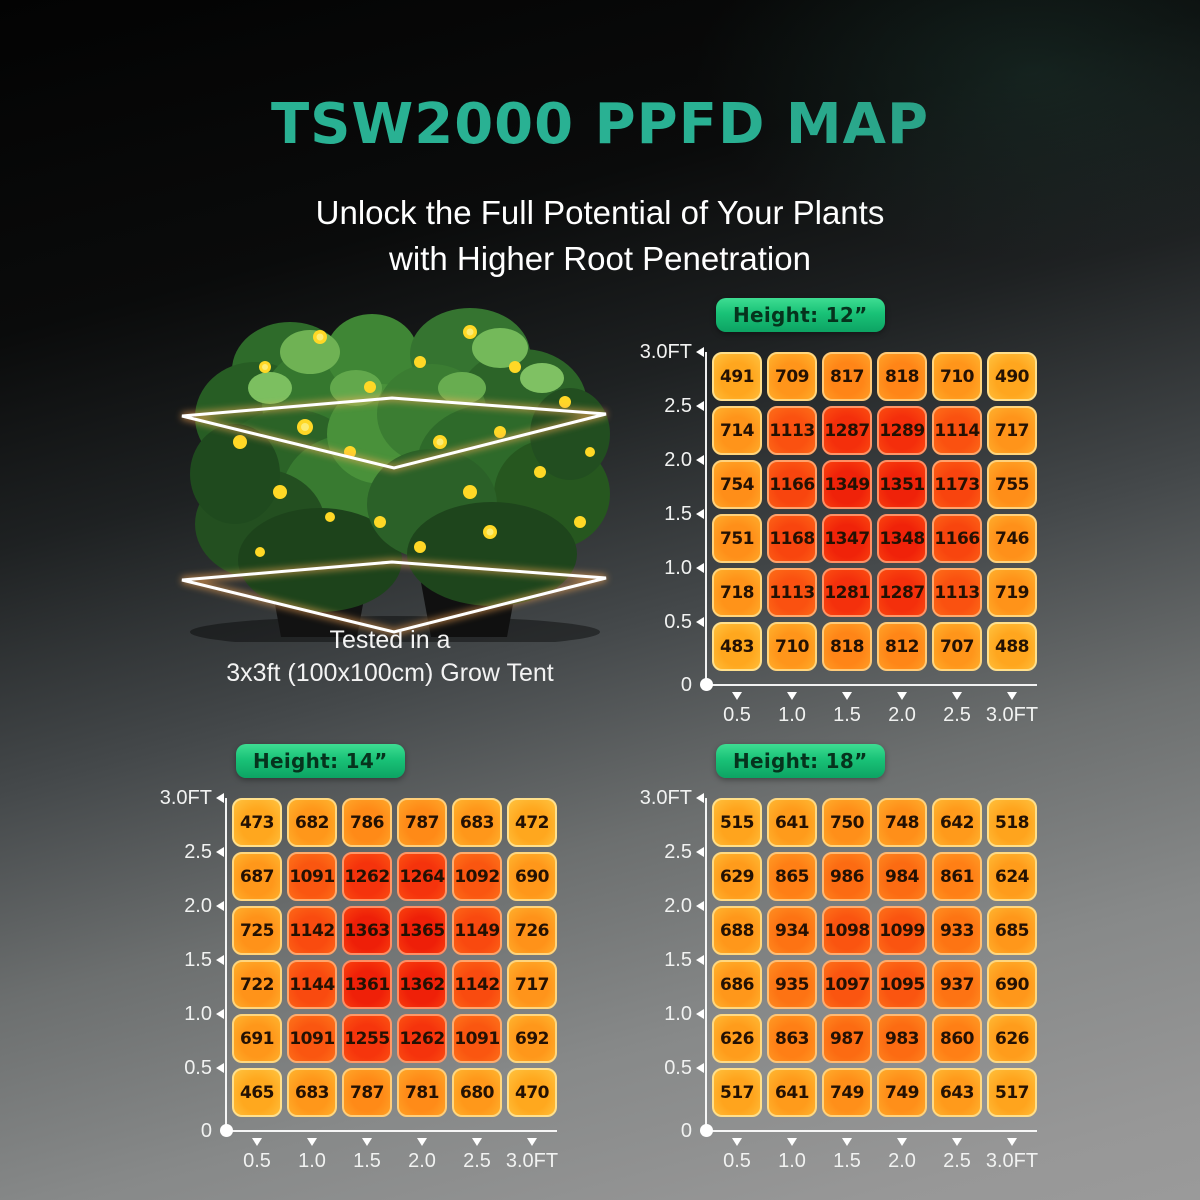  I want to click on ppfd-value: 1144, so click(312, 984).